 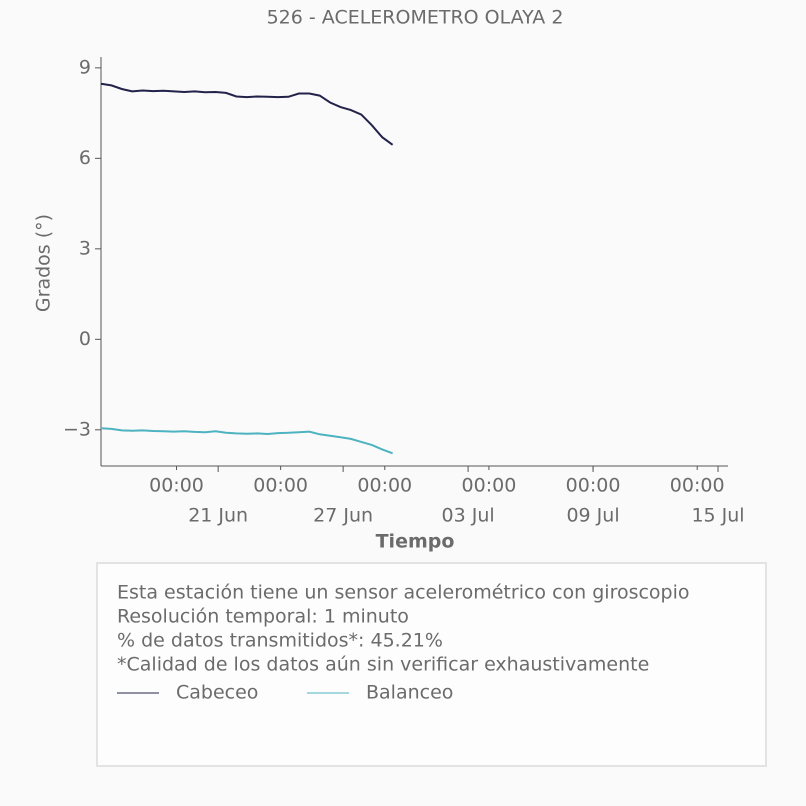 What do you see at coordinates (280, 641) in the screenshot?
I see `note: % de datos transmitidos*: 45.21%` at bounding box center [280, 641].